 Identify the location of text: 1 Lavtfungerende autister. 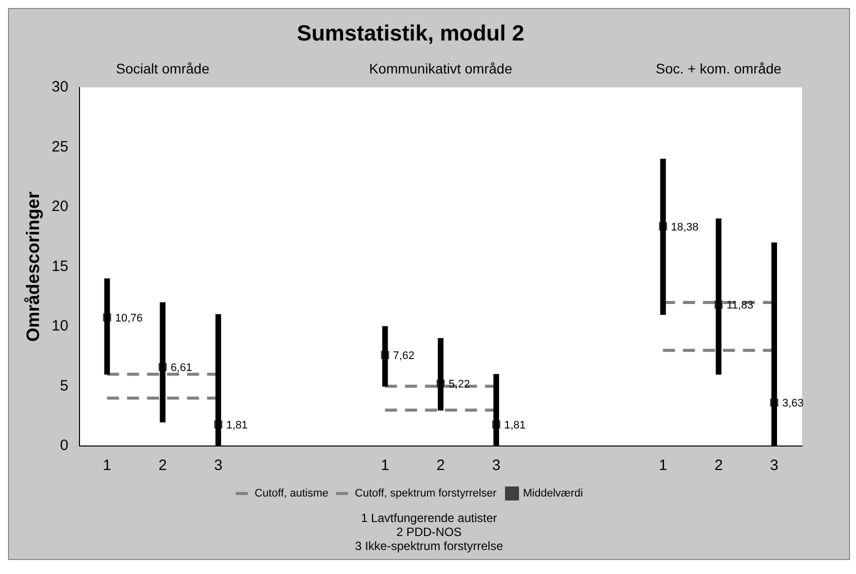
(429, 518).